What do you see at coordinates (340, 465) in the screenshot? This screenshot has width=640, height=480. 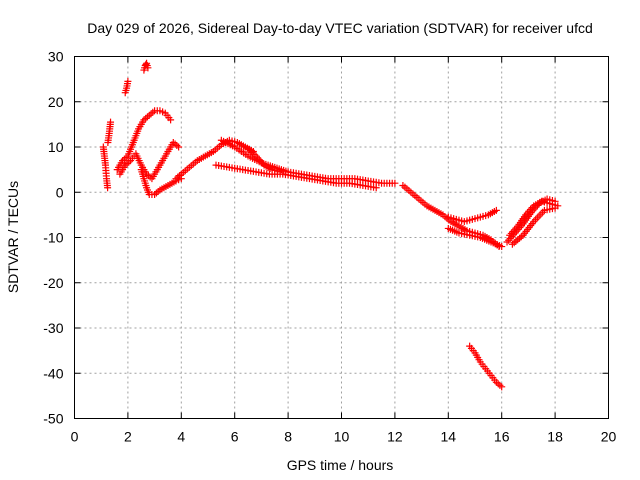 I see `x-axis-label: GPS time / hours` at bounding box center [340, 465].